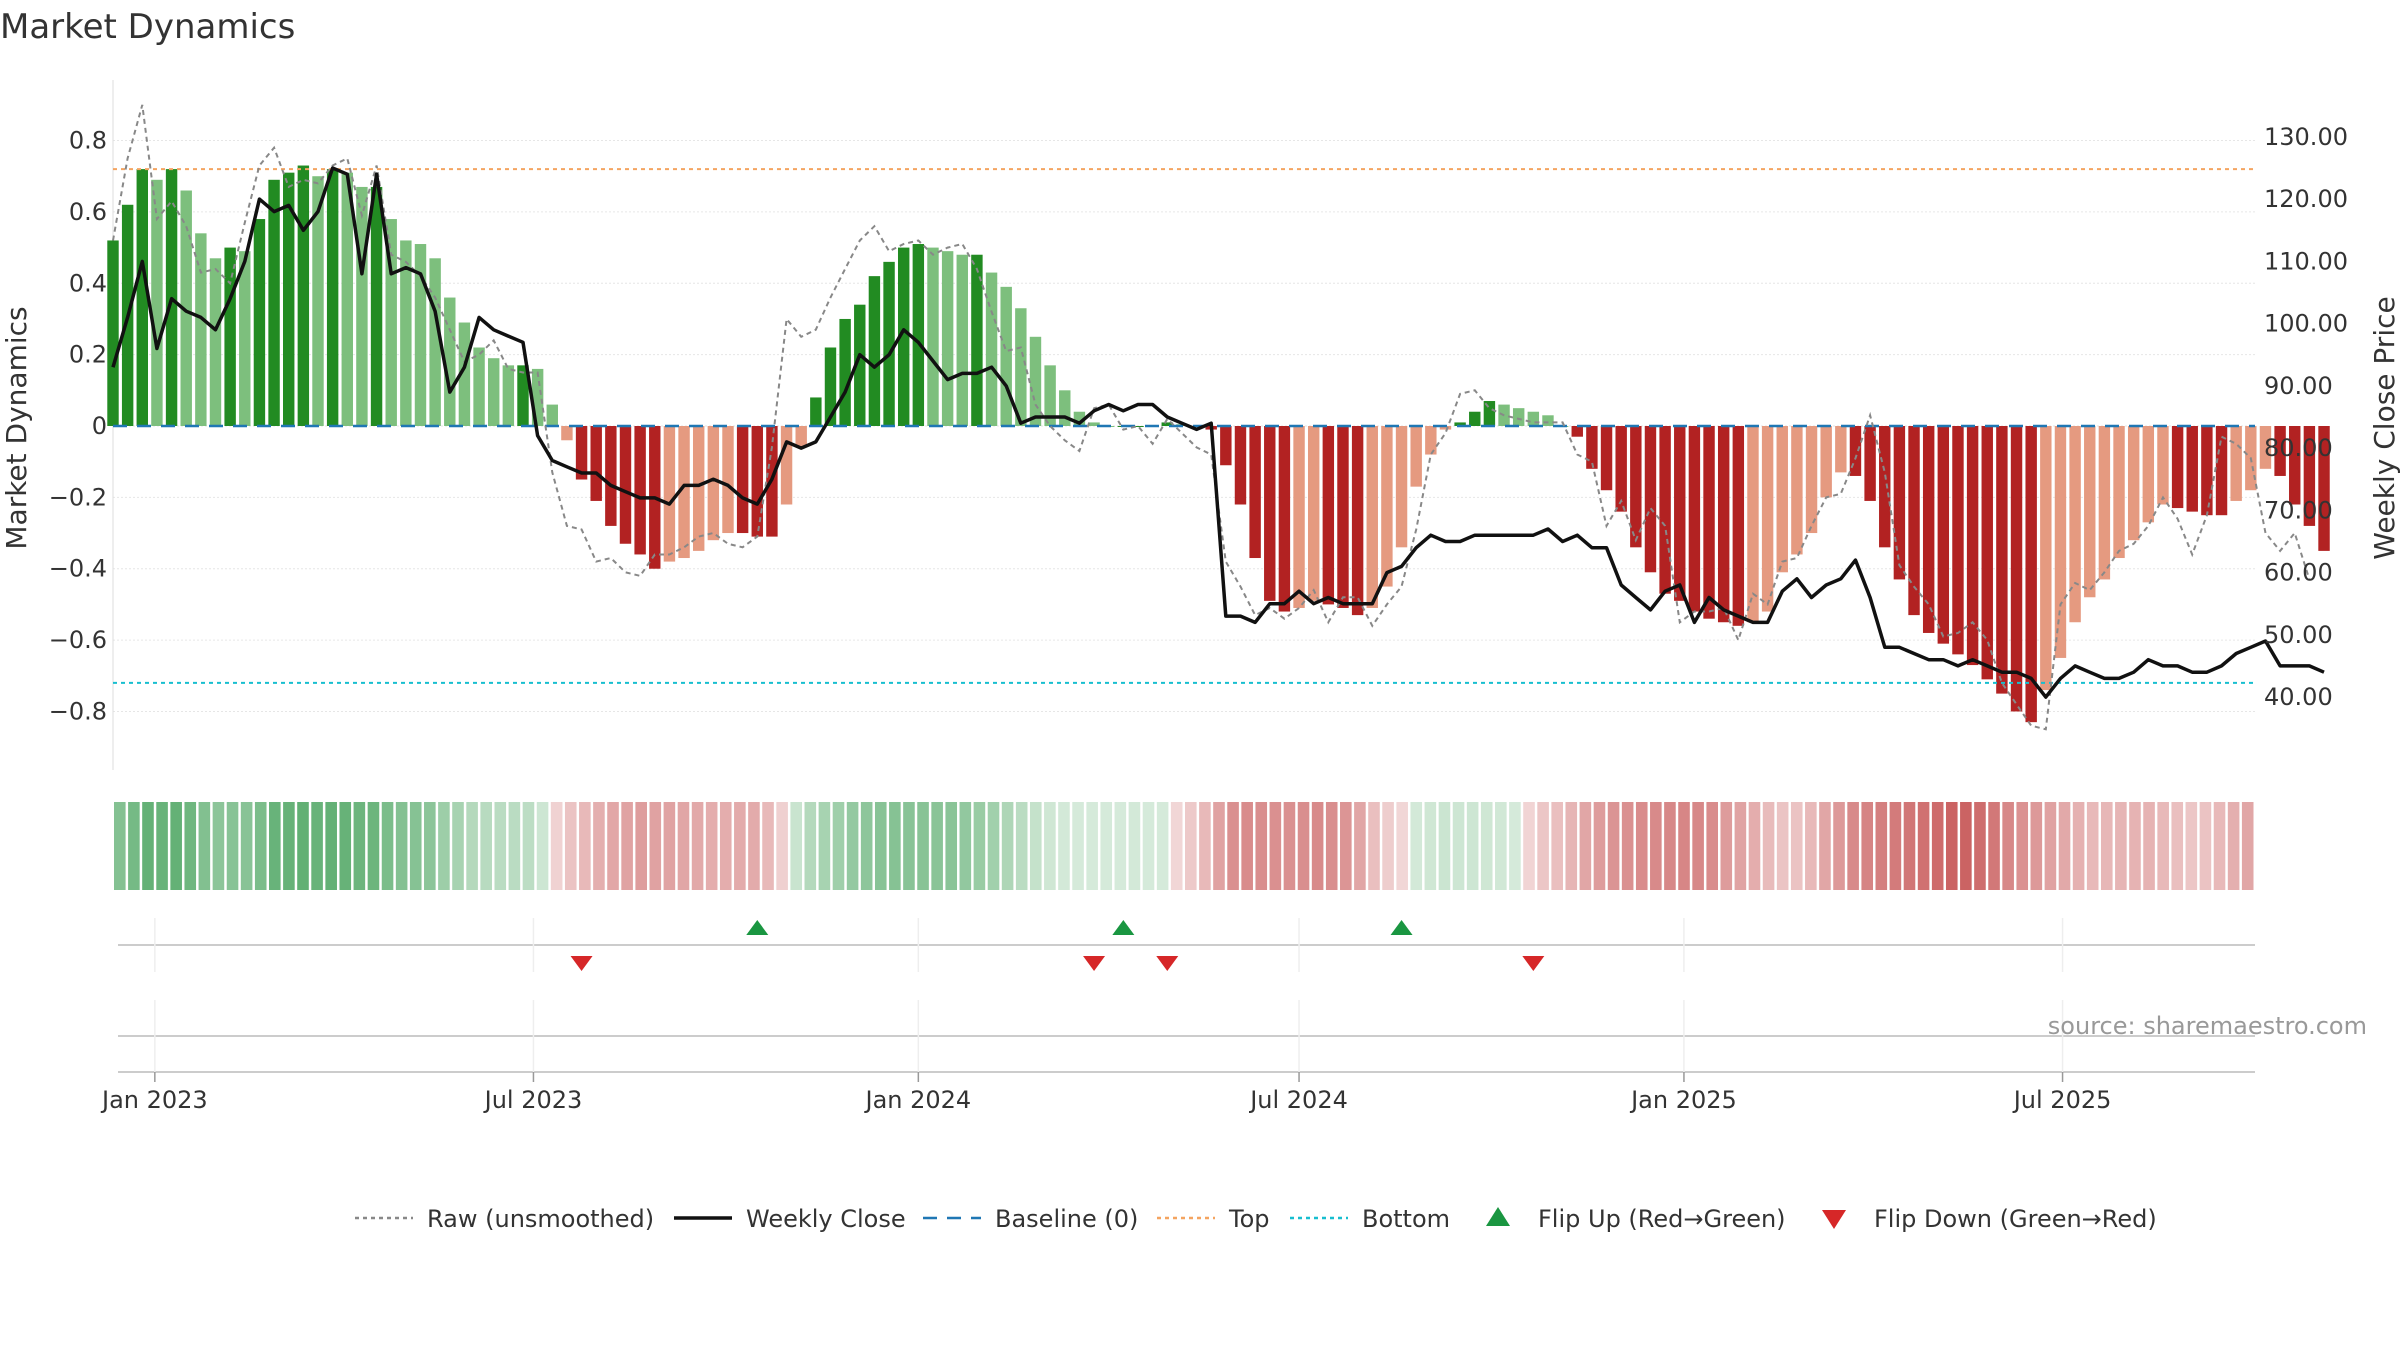  What do you see at coordinates (78, 426) in the screenshot?
I see `left-axis-ticks: 0.8 0.6 0.4 0.2 0 −0.2 −0.4 −0.6 −0.8` at bounding box center [78, 426].